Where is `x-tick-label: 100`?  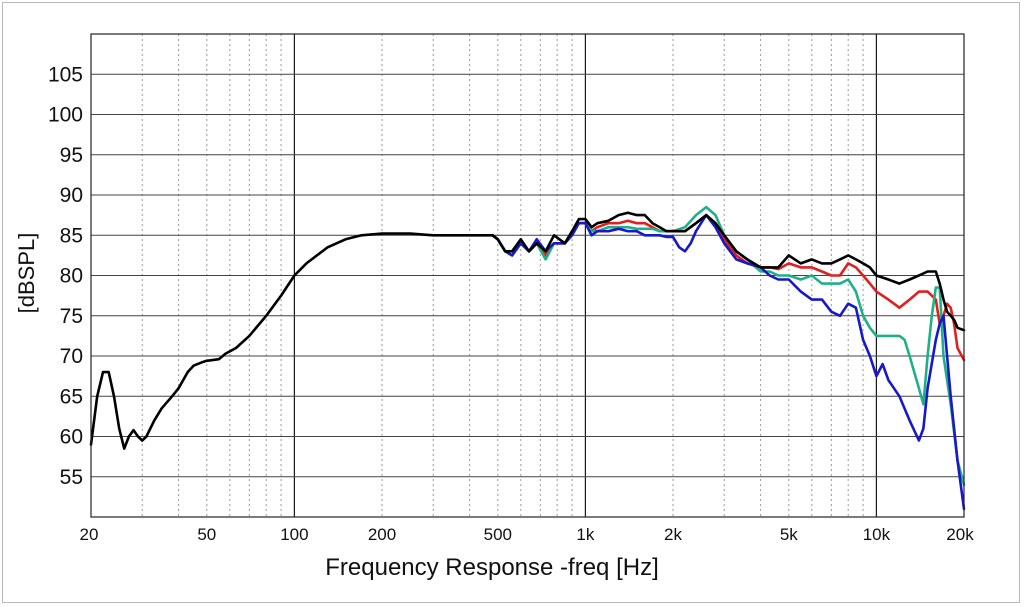 x-tick-label: 100 is located at coordinates (294, 534).